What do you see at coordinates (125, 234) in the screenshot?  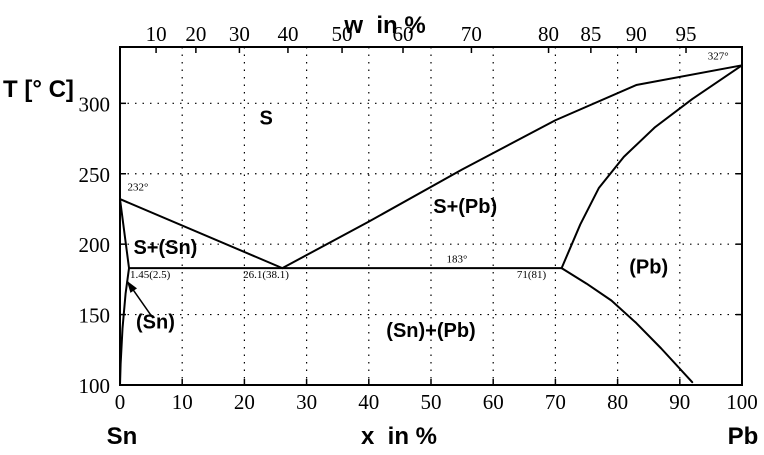 I see `curve-solidus-left` at bounding box center [125, 234].